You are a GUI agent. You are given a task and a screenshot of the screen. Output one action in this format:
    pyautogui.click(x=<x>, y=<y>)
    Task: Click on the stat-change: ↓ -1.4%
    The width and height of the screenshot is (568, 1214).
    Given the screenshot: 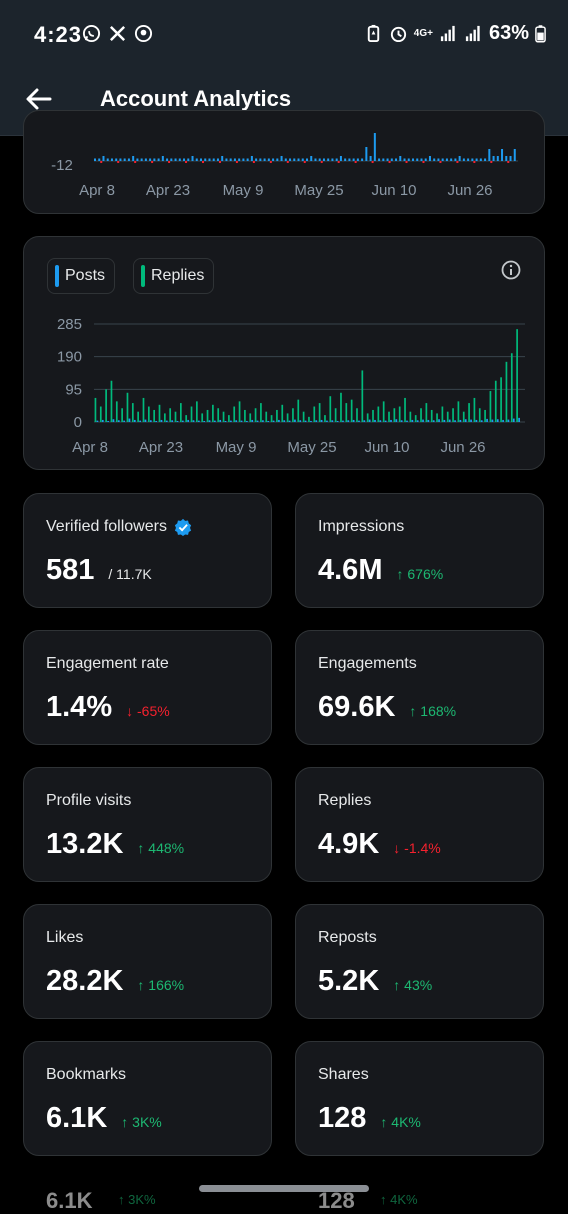 What is the action you would take?
    pyautogui.click(x=417, y=848)
    